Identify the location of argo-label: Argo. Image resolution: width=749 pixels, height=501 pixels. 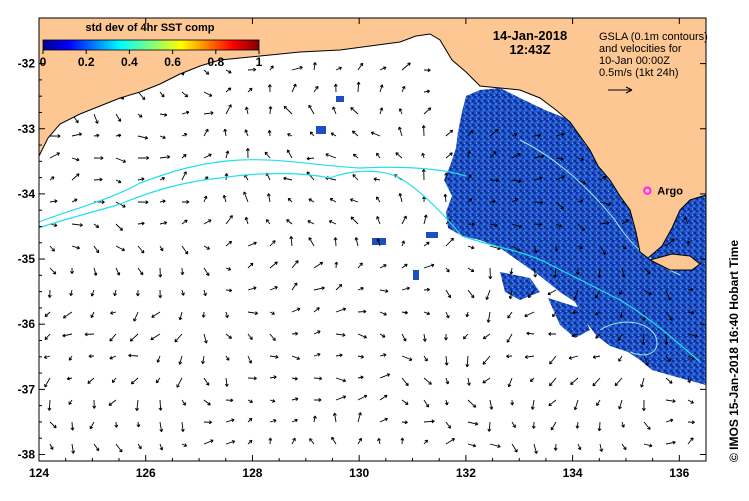
(670, 192).